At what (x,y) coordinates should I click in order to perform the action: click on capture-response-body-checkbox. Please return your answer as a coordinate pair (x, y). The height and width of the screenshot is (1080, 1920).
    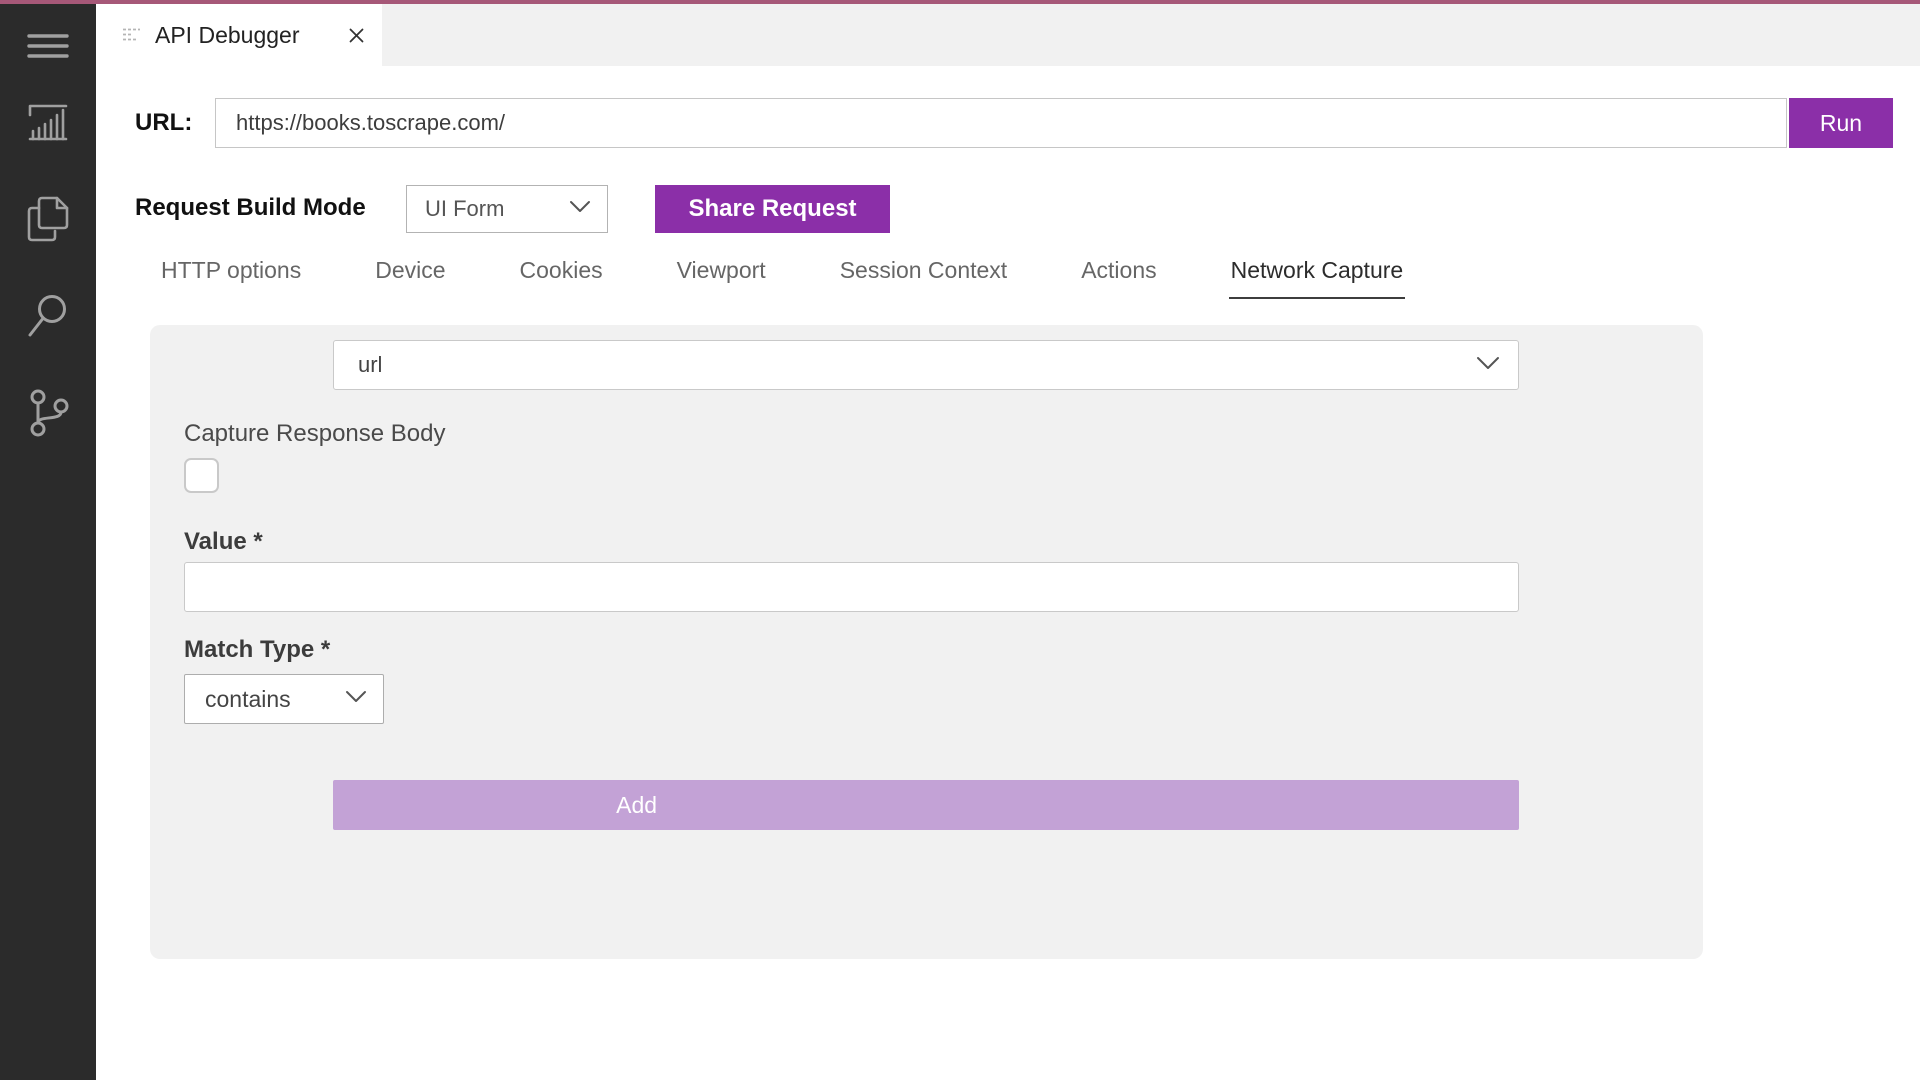
    Looking at the image, I should click on (201, 475).